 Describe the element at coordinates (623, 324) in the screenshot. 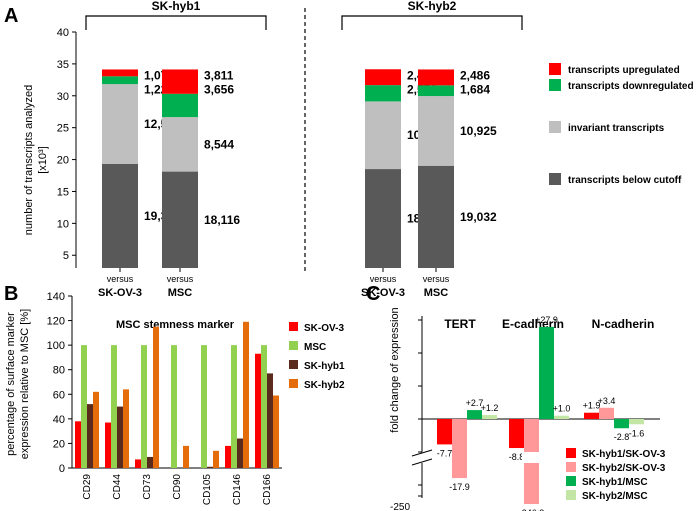

I see `c-category-label: N-cadherin` at that location.